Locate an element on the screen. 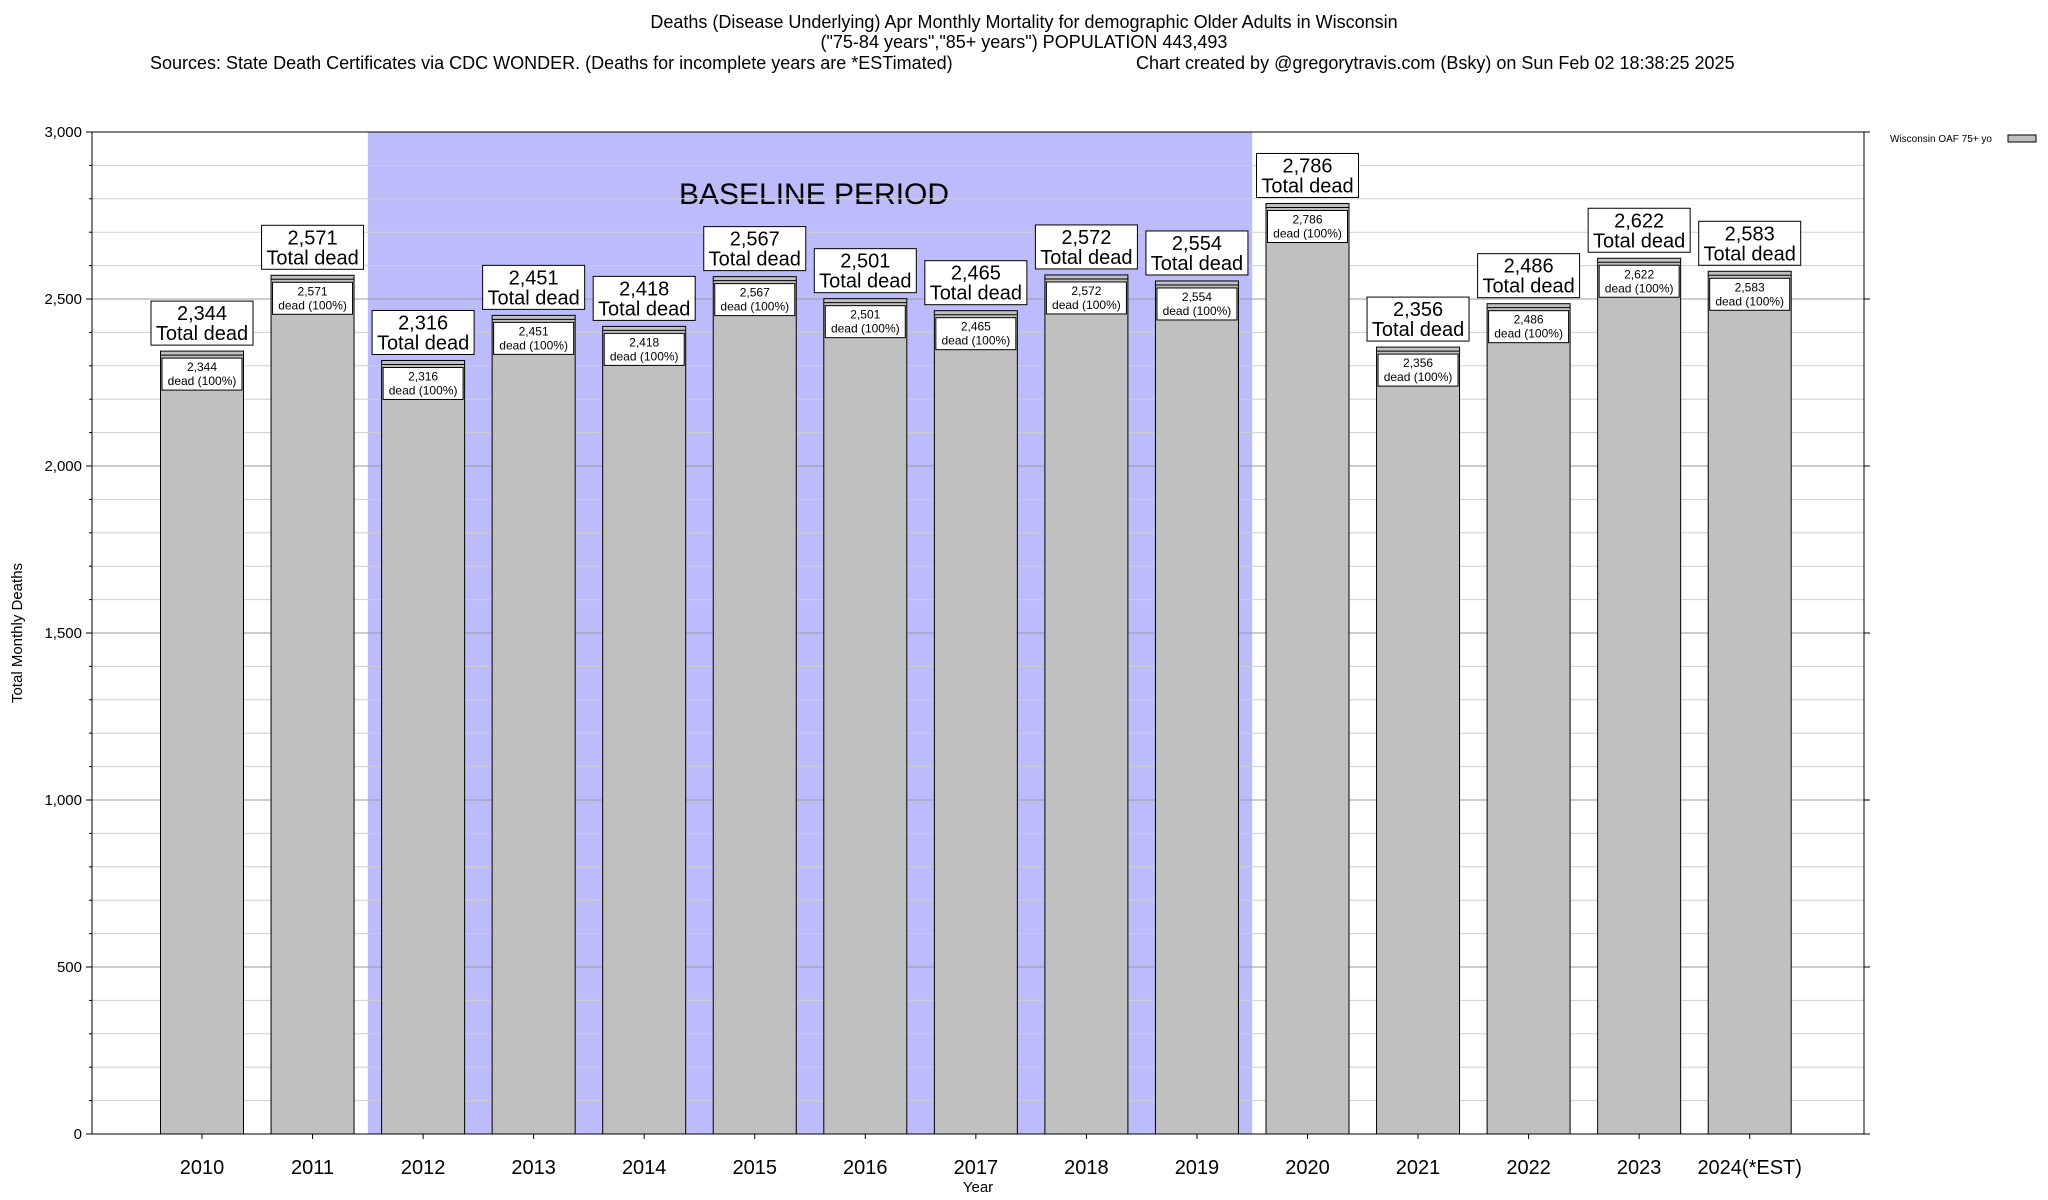 The width and height of the screenshot is (2048, 1200). y-tick-label: 2,000 is located at coordinates (63, 466).